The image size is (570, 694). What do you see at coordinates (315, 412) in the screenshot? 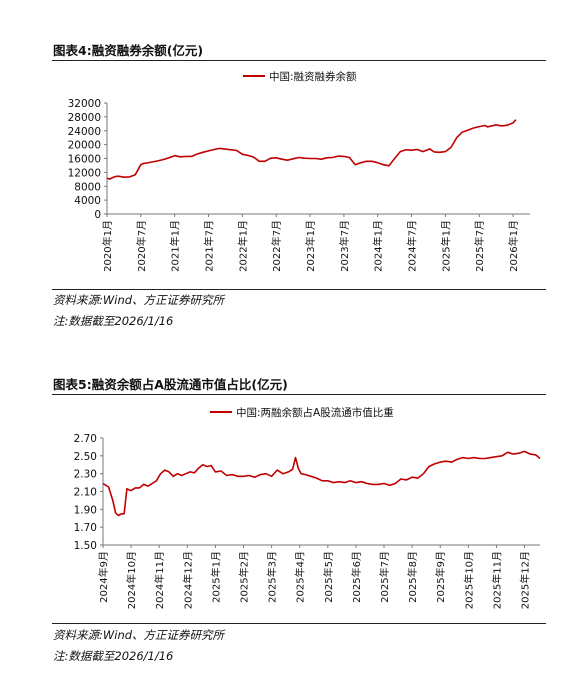
I see `legend-label: 中国:两融余额占A股流通市值比重` at bounding box center [315, 412].